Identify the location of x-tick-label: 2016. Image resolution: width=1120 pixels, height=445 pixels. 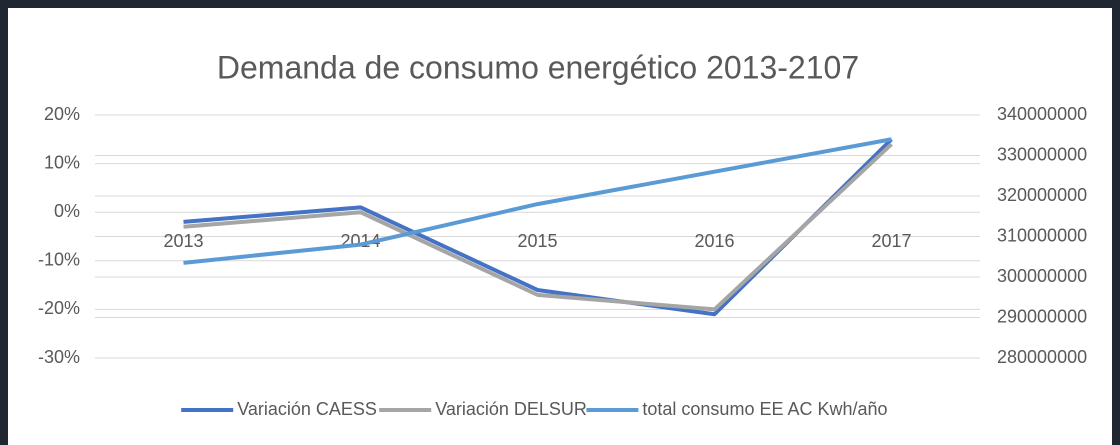
(714, 241).